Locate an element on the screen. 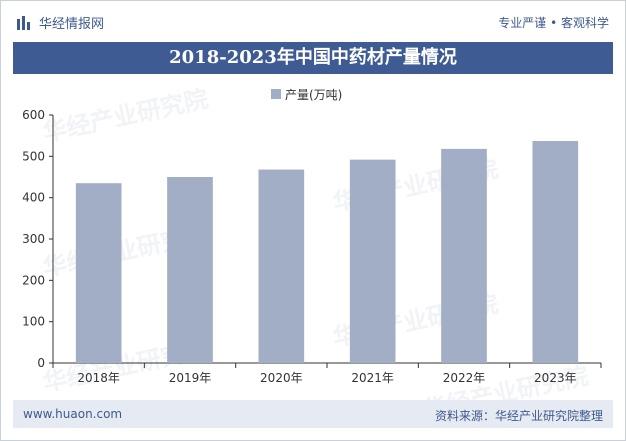 The width and height of the screenshot is (626, 441). legend-swatch is located at coordinates (276, 94).